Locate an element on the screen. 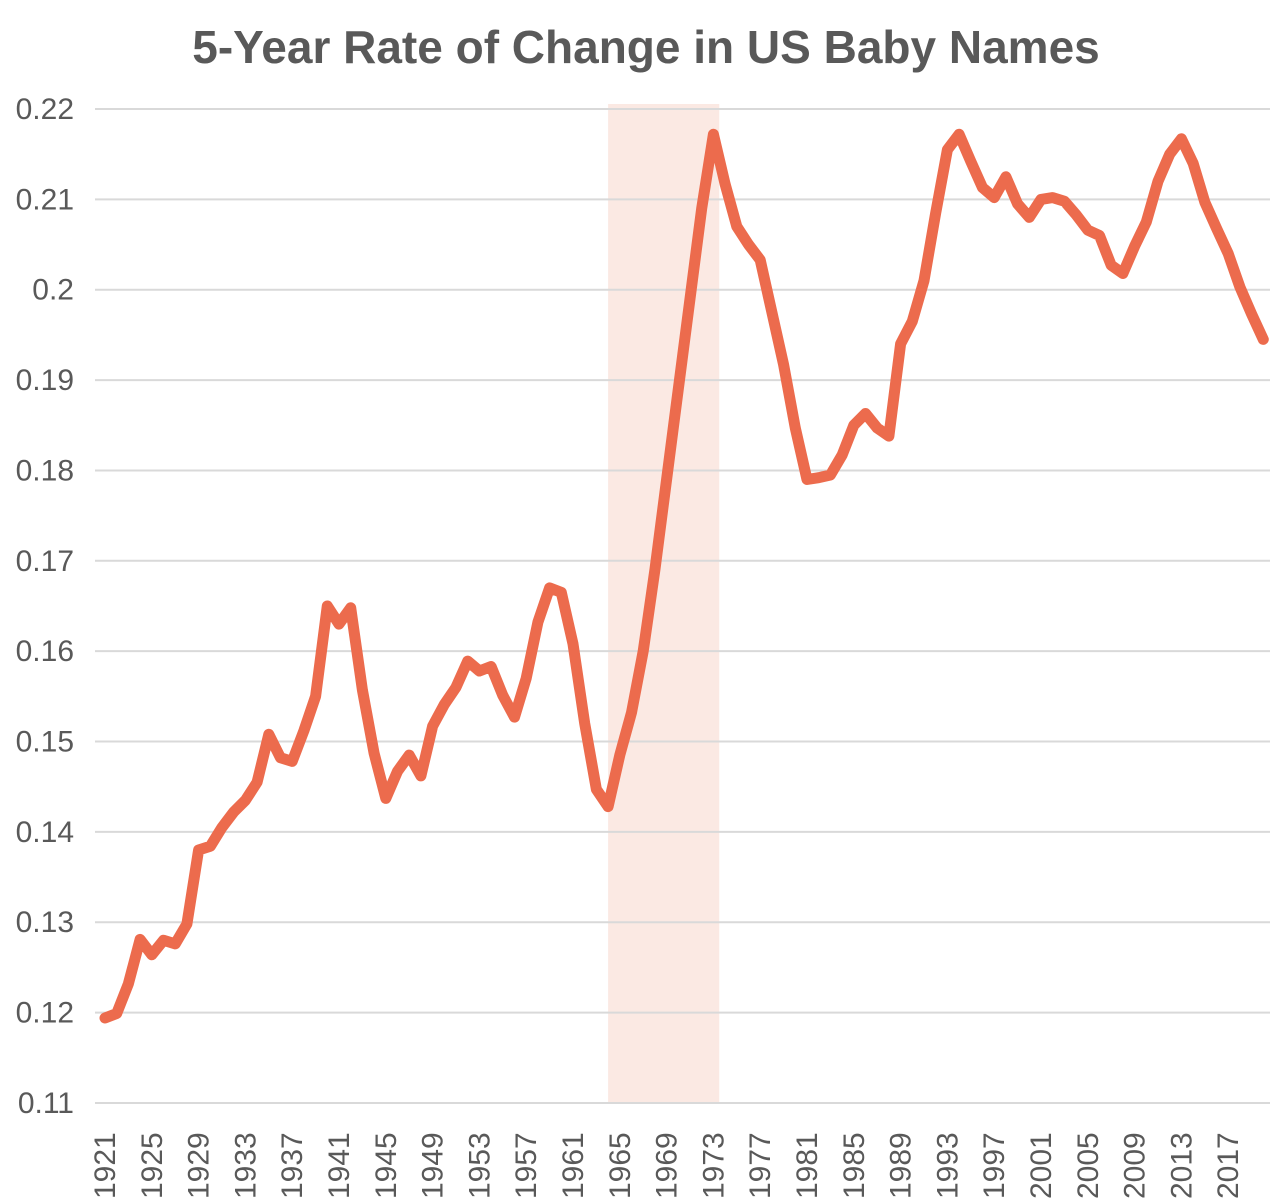 The width and height of the screenshot is (1273, 1203). y-axis-tick-label: 0.12 is located at coordinates (45, 1013).